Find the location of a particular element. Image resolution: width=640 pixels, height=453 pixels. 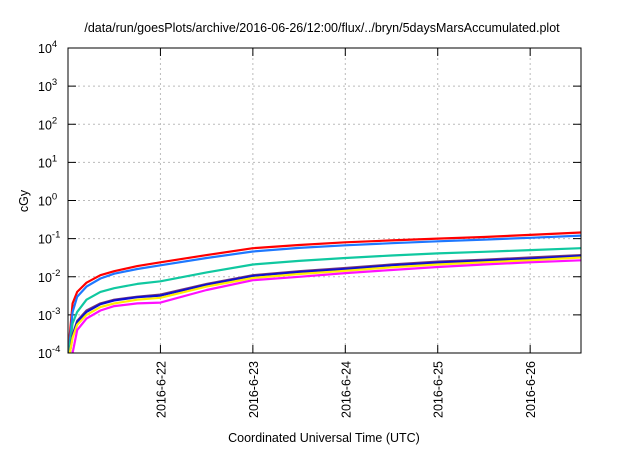

y-tick-label: 10³ is located at coordinates (47, 85).